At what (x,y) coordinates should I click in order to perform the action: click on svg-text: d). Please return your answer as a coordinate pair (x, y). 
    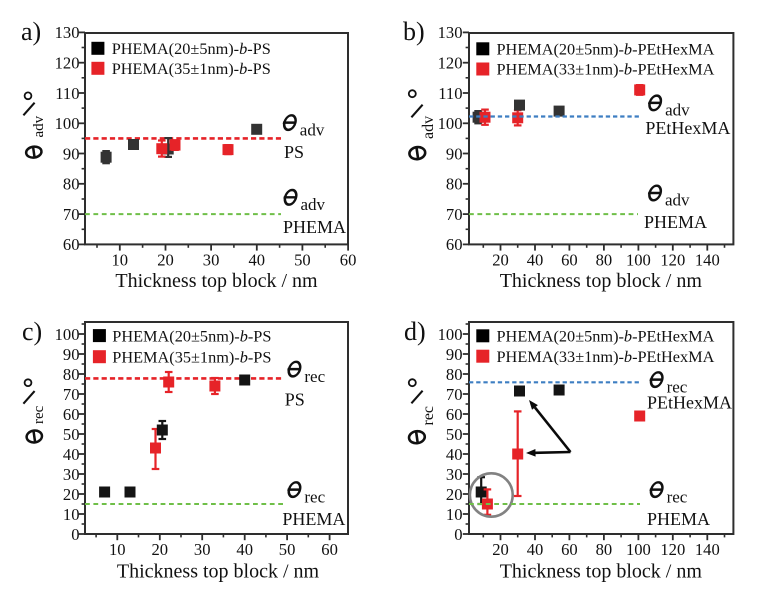
    Looking at the image, I should click on (415, 331).